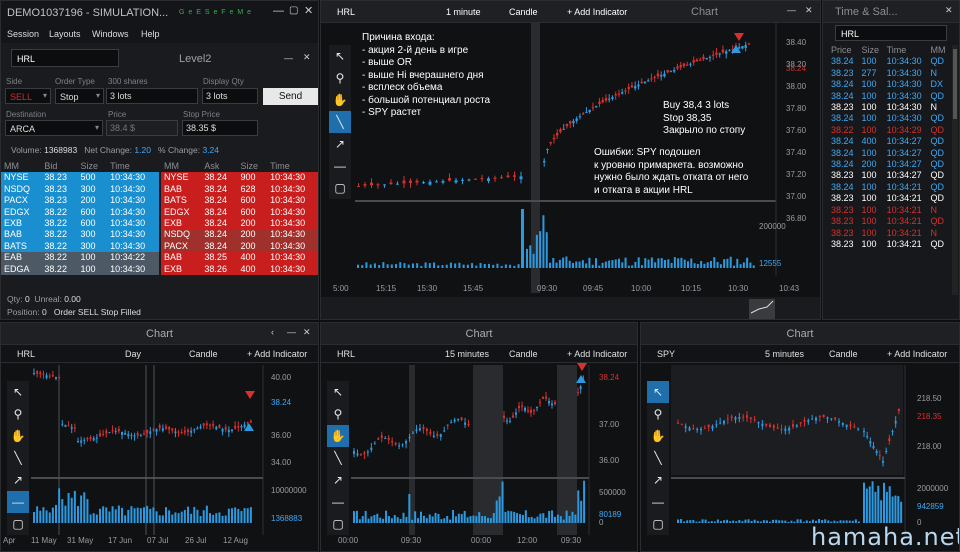  Describe the element at coordinates (666, 354) in the screenshot. I see `symbol-select: SPY` at that location.